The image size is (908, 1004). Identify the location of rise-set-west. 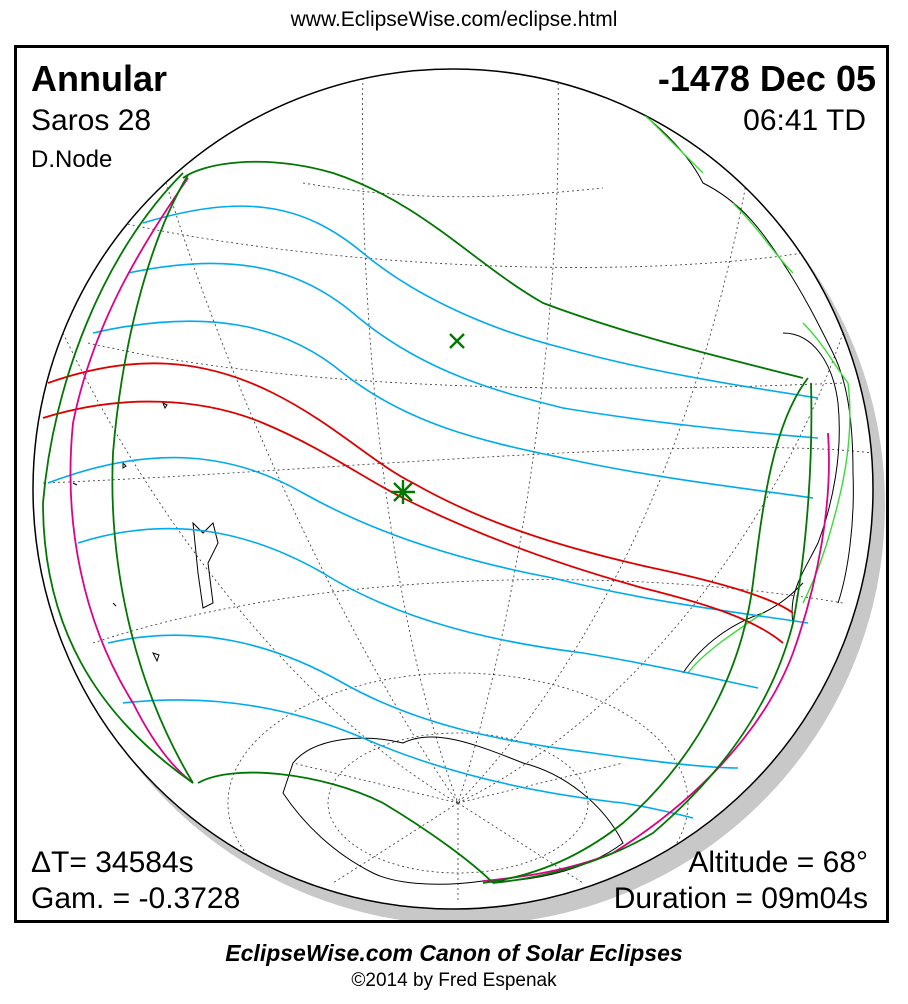
(131, 480).